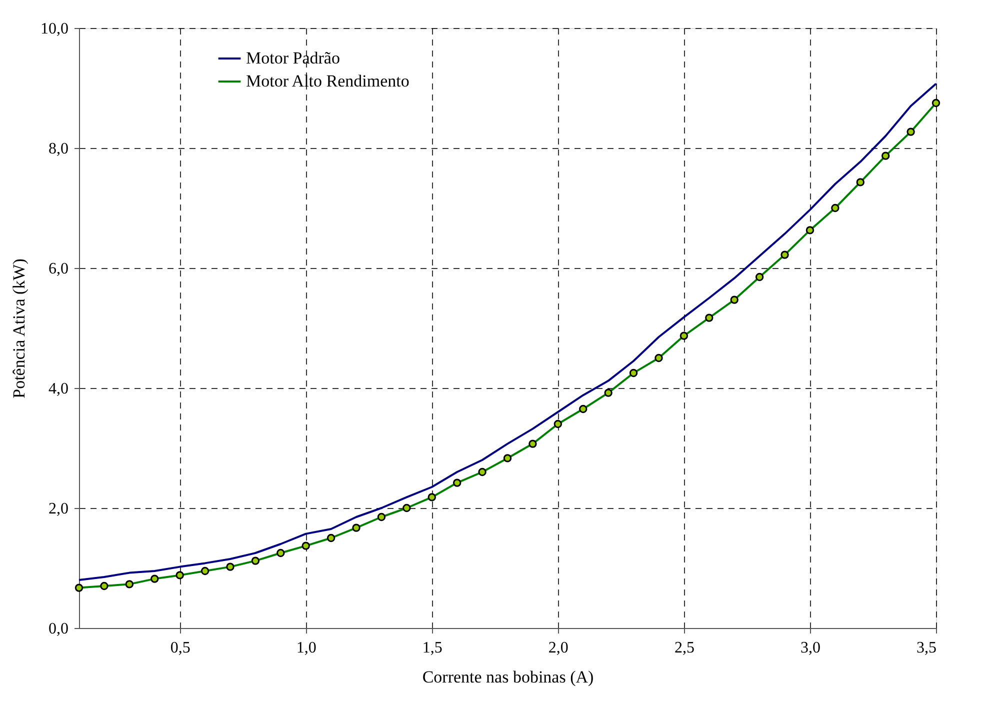 This screenshot has height=719, width=983. I want to click on x-tick-label: 2,0, so click(558, 648).